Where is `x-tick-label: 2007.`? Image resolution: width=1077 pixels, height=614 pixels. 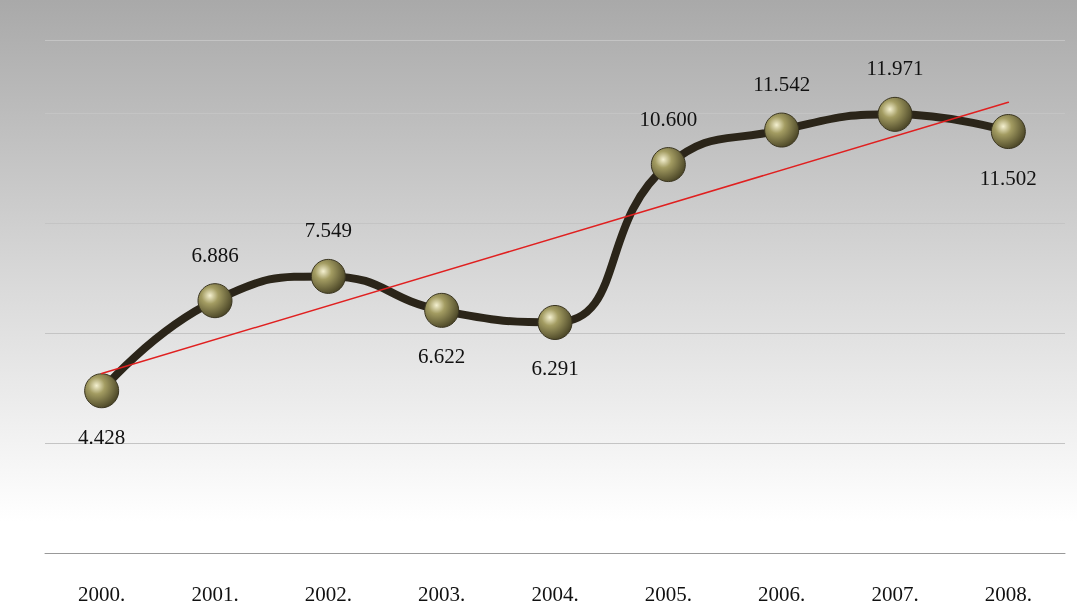
x-tick-label: 2007. is located at coordinates (895, 593).